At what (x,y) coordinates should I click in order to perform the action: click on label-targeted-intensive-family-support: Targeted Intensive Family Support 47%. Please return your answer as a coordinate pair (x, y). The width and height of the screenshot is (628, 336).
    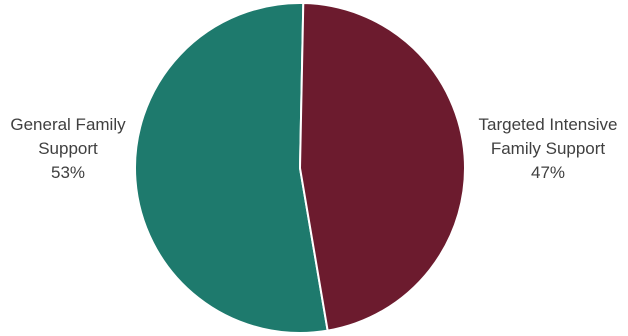
    Looking at the image, I should click on (548, 148).